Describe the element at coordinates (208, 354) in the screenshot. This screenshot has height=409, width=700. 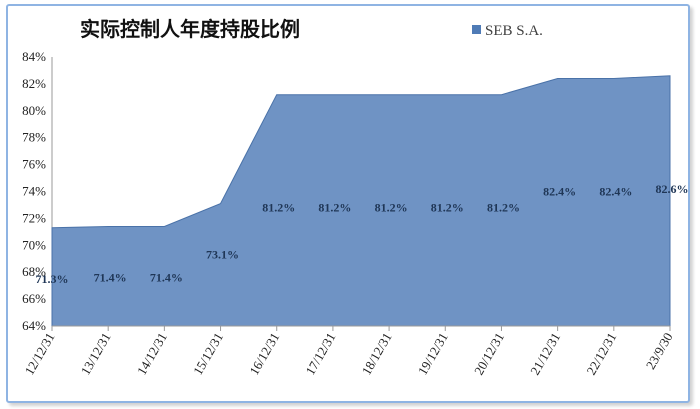
I see `x-tick-label: 15/12/31` at that location.